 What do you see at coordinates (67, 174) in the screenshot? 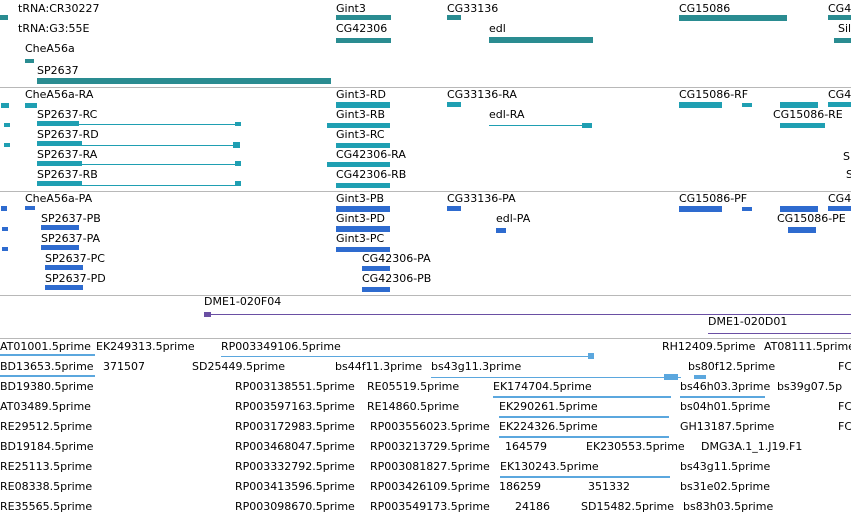
I see `feature-label: SP2637-RB` at bounding box center [67, 174].